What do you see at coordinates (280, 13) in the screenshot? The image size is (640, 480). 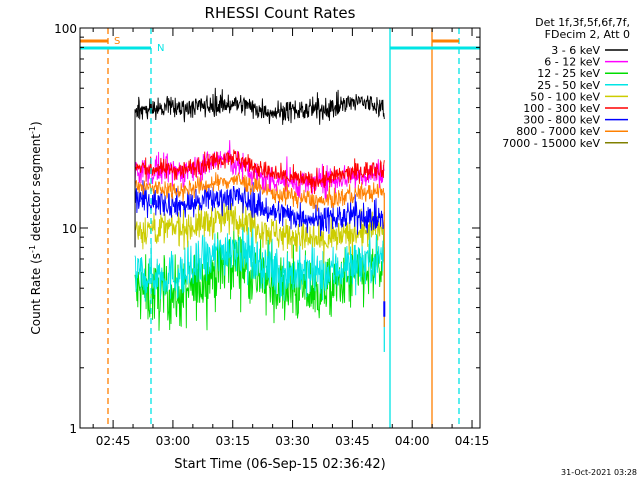 I see `chart-title: RHESSI Count Rates` at bounding box center [280, 13].